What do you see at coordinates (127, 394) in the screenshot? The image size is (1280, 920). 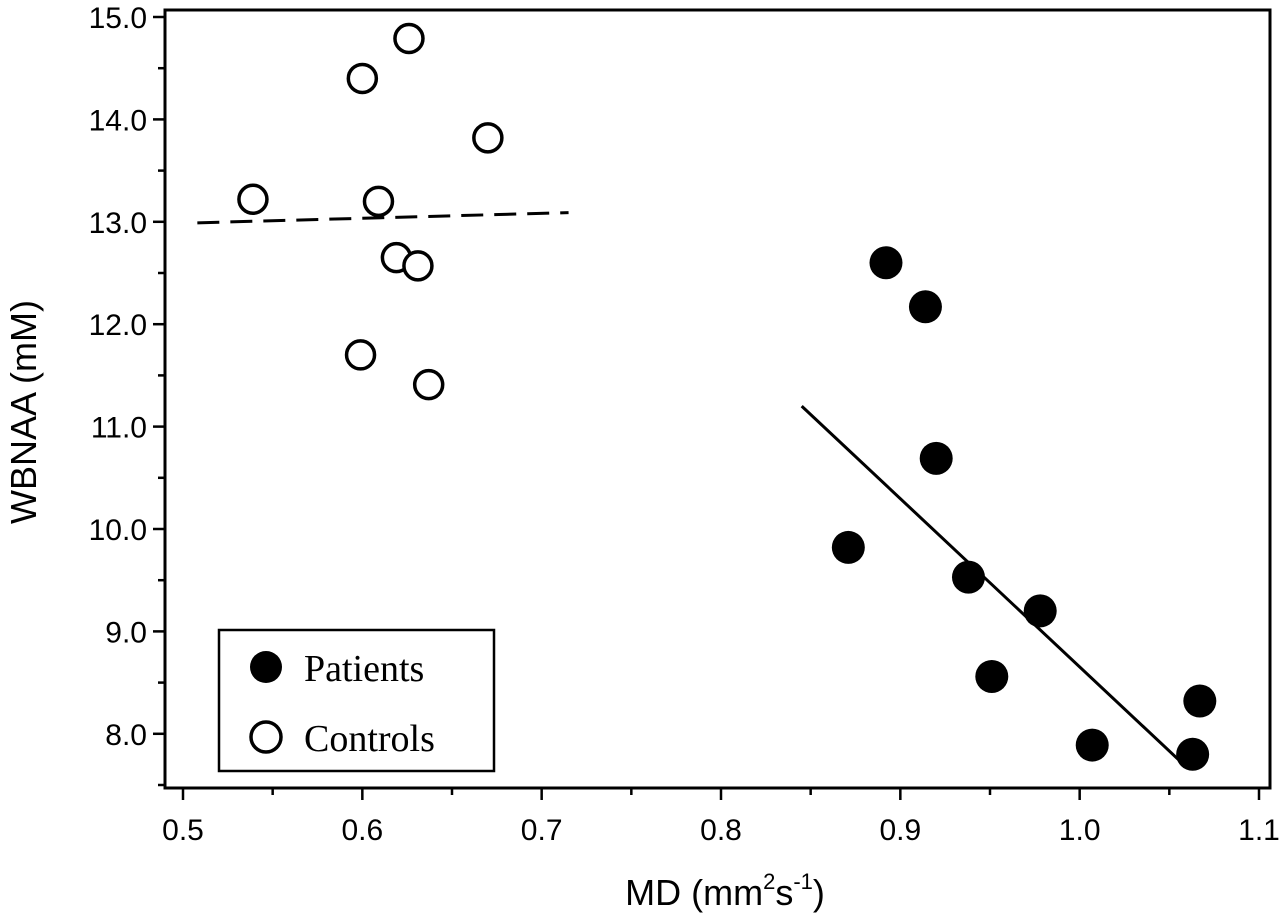 I see `y-axis: 8.0 9.0 10.0 11.0 12.0 13.0 14.0 15.0` at bounding box center [127, 394].